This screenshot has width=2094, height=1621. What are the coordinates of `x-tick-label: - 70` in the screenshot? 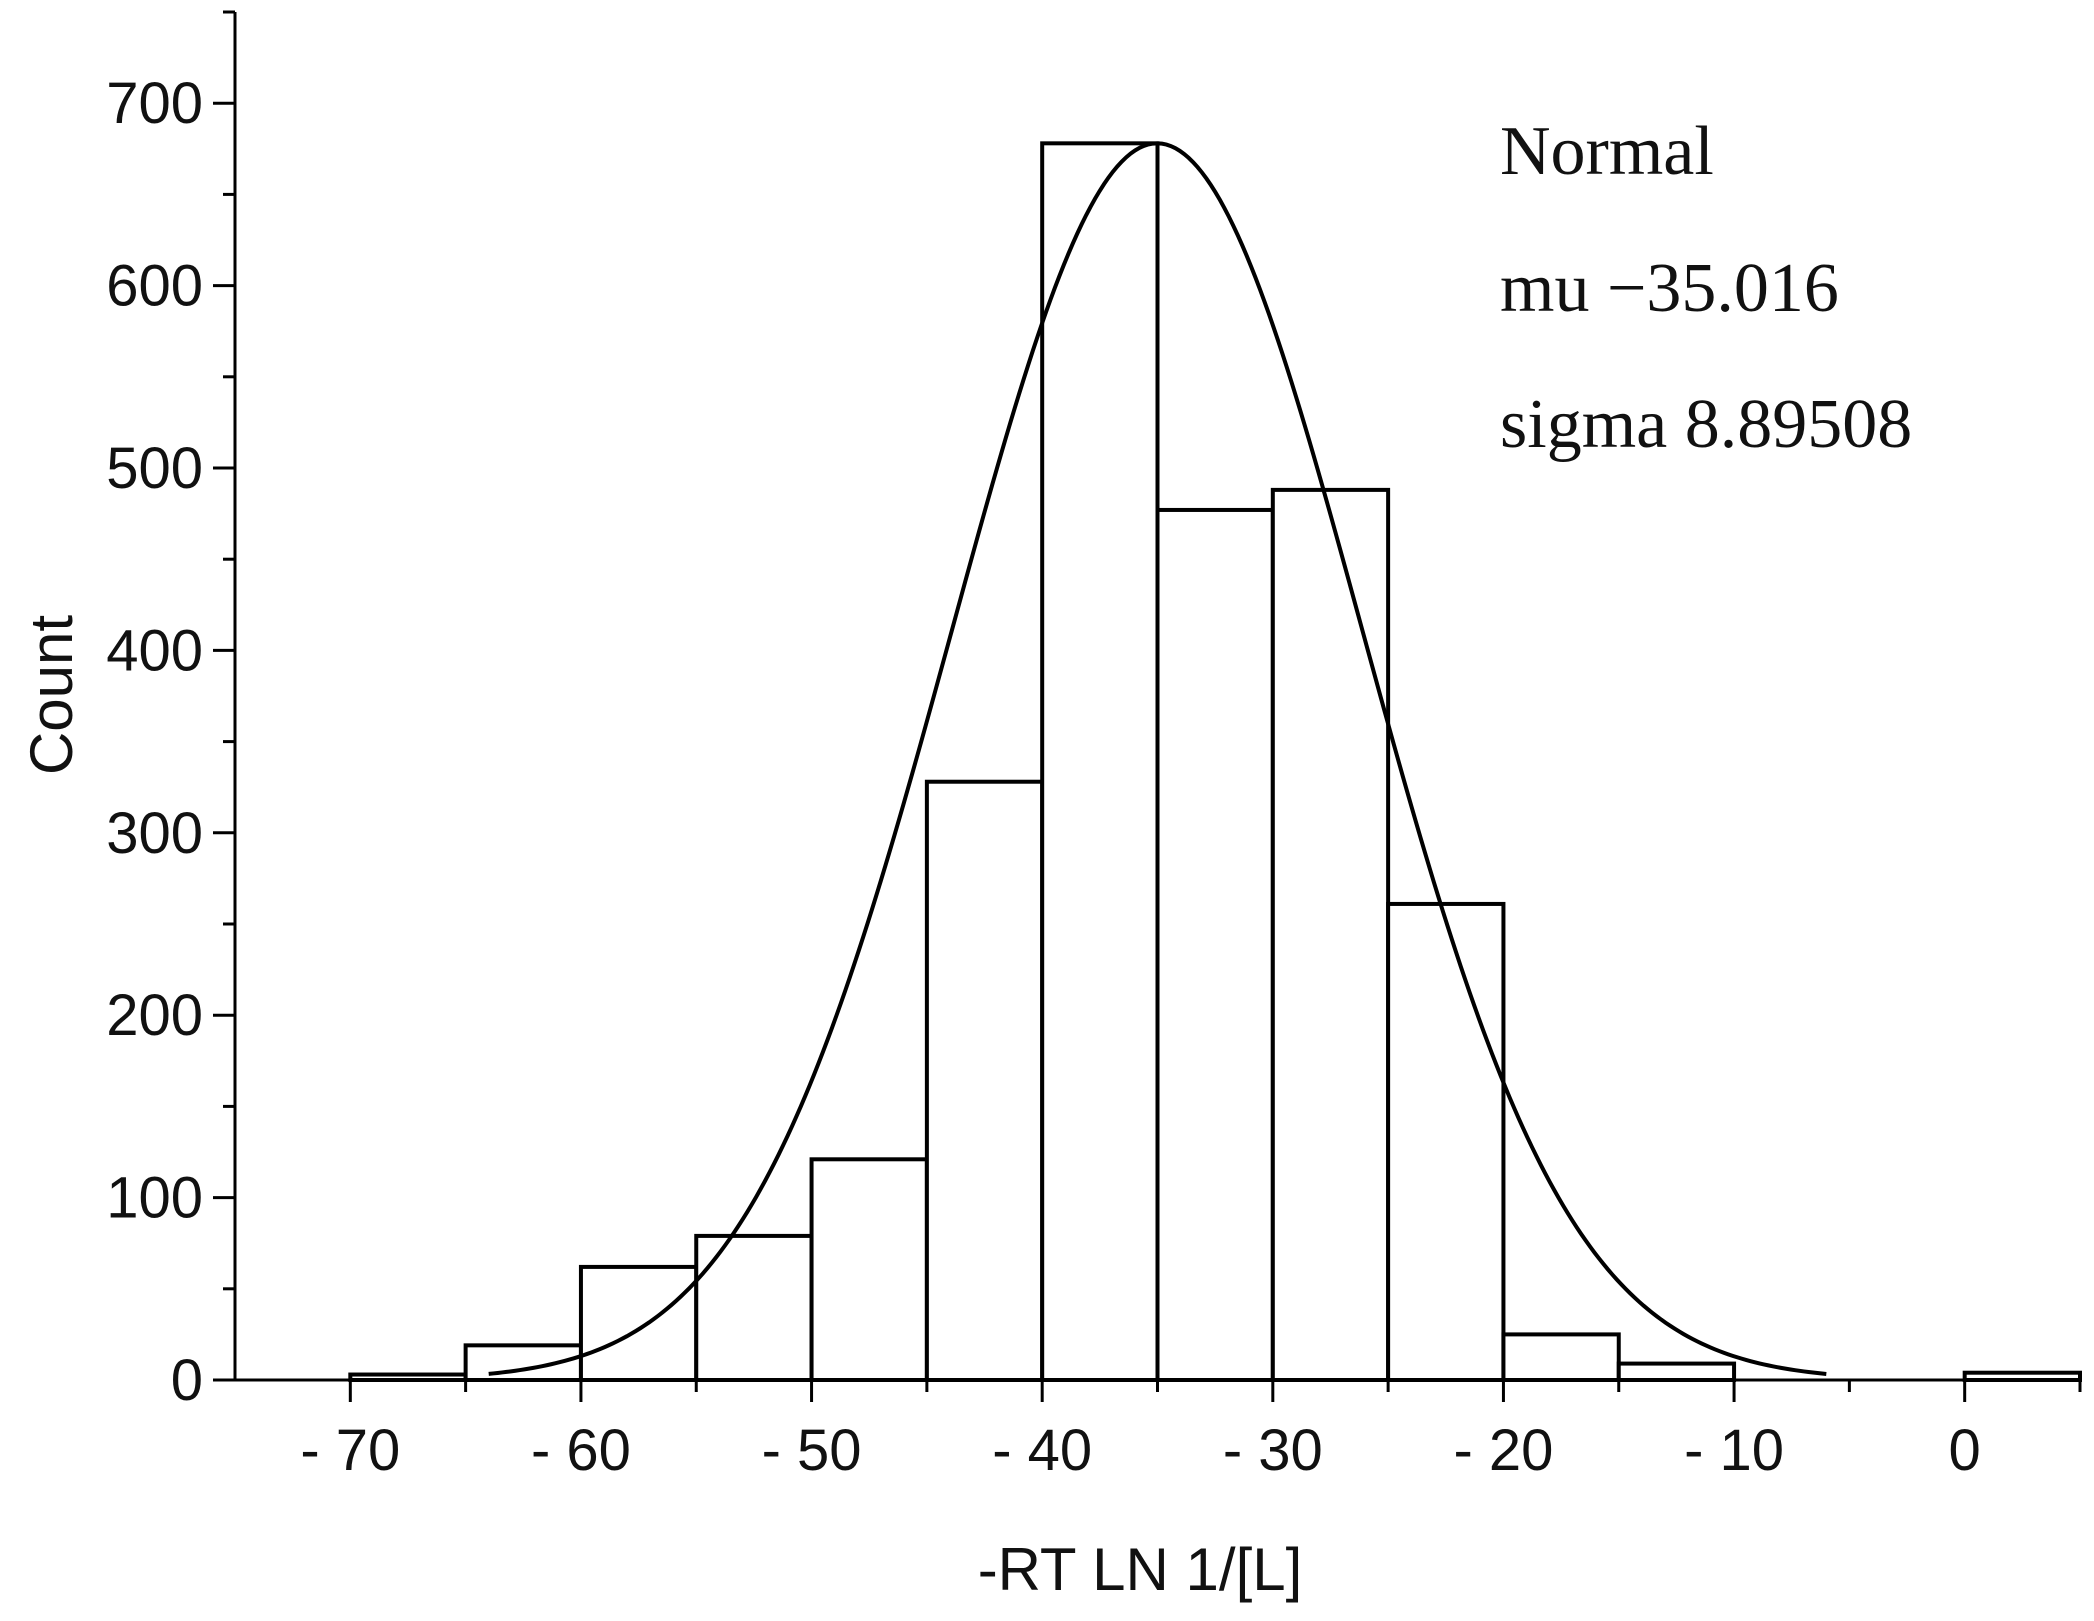 It's located at (350, 1450).